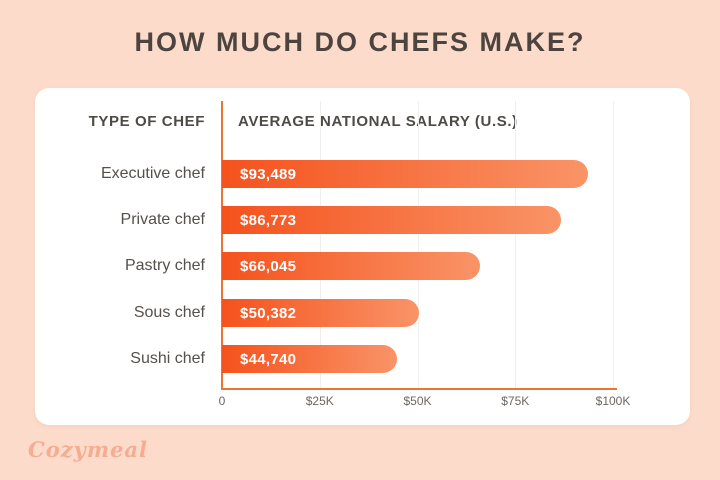  What do you see at coordinates (378, 121) in the screenshot?
I see `column-header-average-salary: AVERAGE NATIONAL SALARY (U.S.)` at bounding box center [378, 121].